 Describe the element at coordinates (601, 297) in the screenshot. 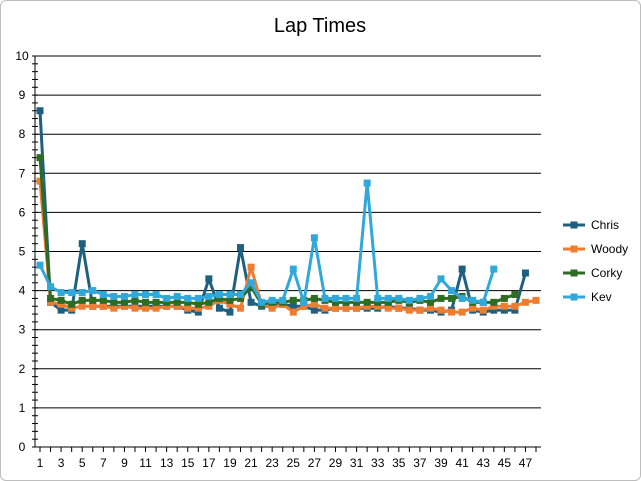

I see `legend-label: Kev` at that location.